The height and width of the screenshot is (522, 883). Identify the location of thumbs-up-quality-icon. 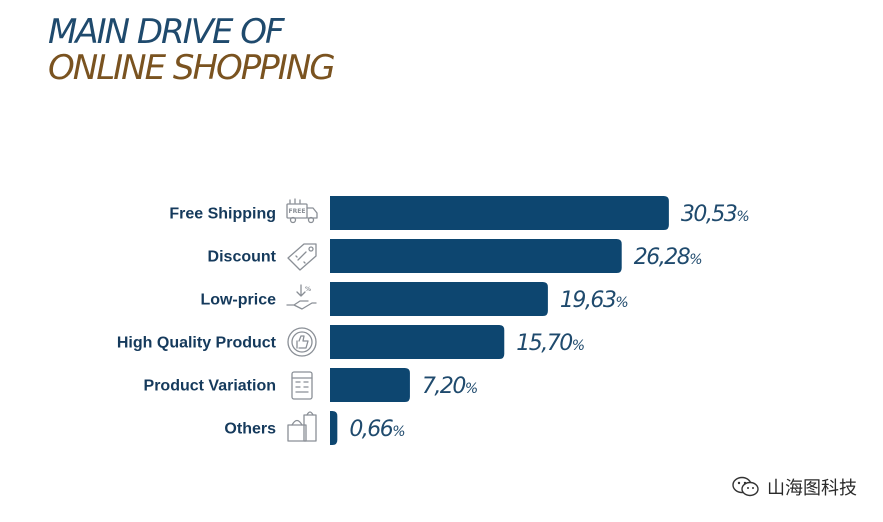
(302, 342).